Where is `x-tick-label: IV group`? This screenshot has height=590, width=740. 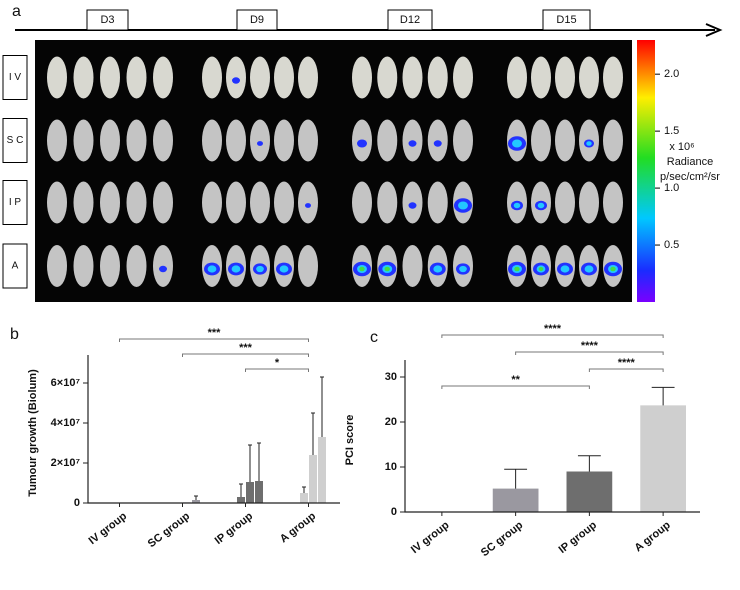
x-tick-label: IV group is located at coordinates (108, 528).